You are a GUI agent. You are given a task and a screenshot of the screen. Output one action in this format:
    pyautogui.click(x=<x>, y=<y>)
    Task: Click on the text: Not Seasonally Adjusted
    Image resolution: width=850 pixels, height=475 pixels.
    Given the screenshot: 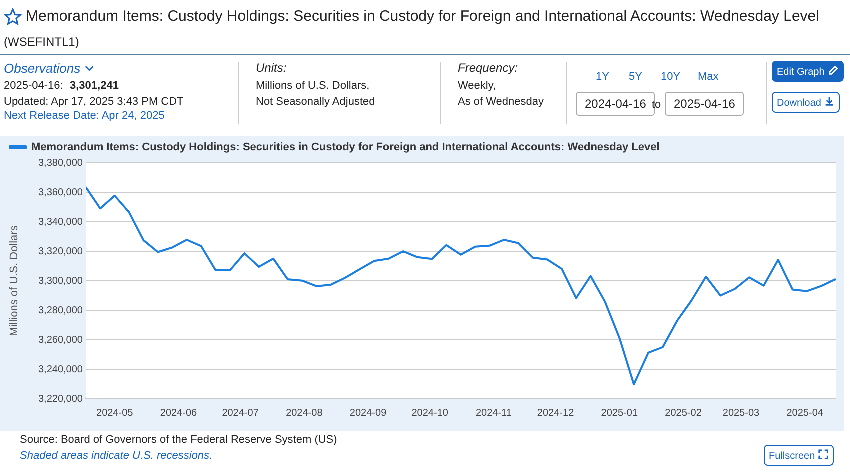 What is the action you would take?
    pyautogui.click(x=316, y=102)
    